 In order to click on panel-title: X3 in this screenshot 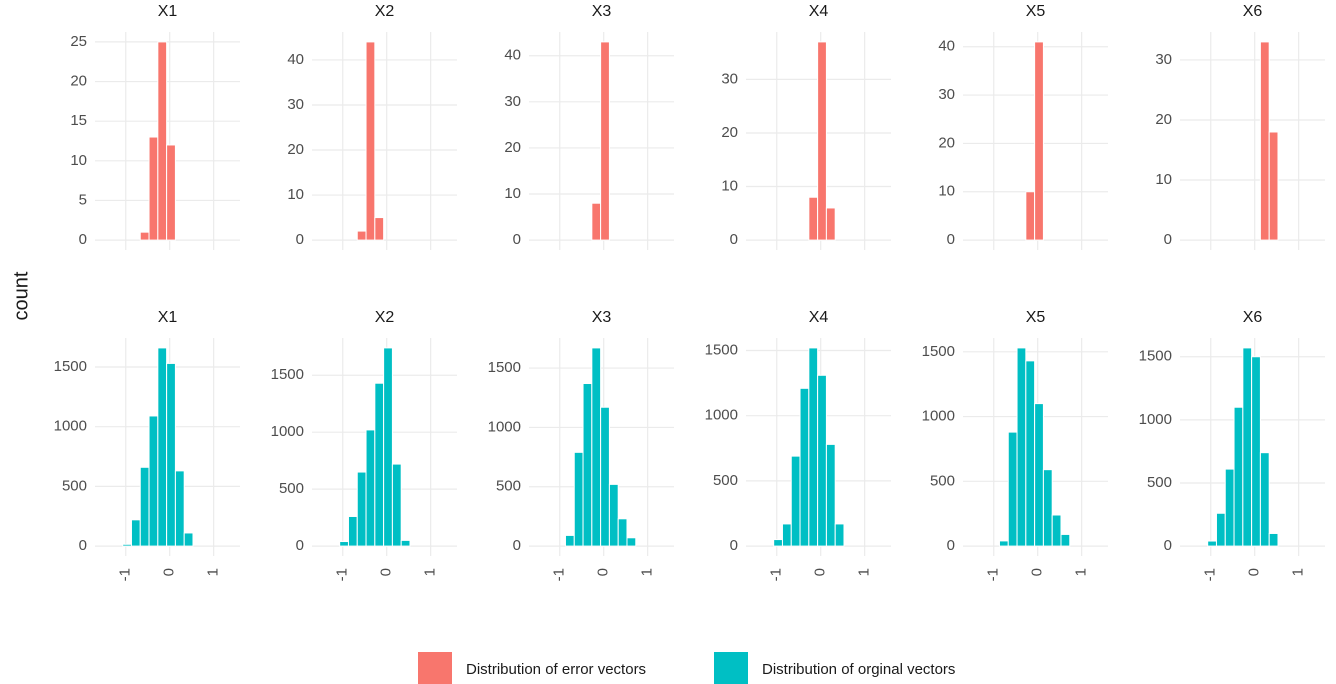, I will do `click(602, 317)`.